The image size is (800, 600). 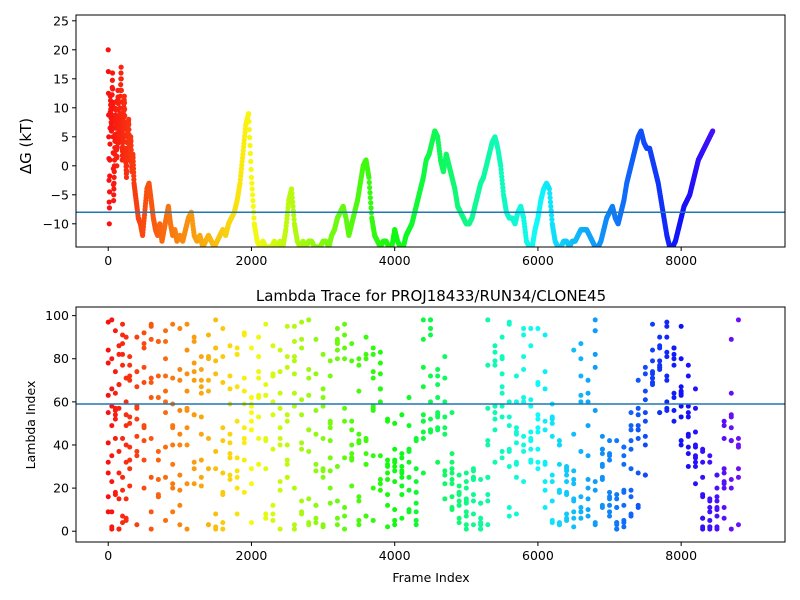 I want to click on lambda-x-tick-label: 8000, so click(x=681, y=555).